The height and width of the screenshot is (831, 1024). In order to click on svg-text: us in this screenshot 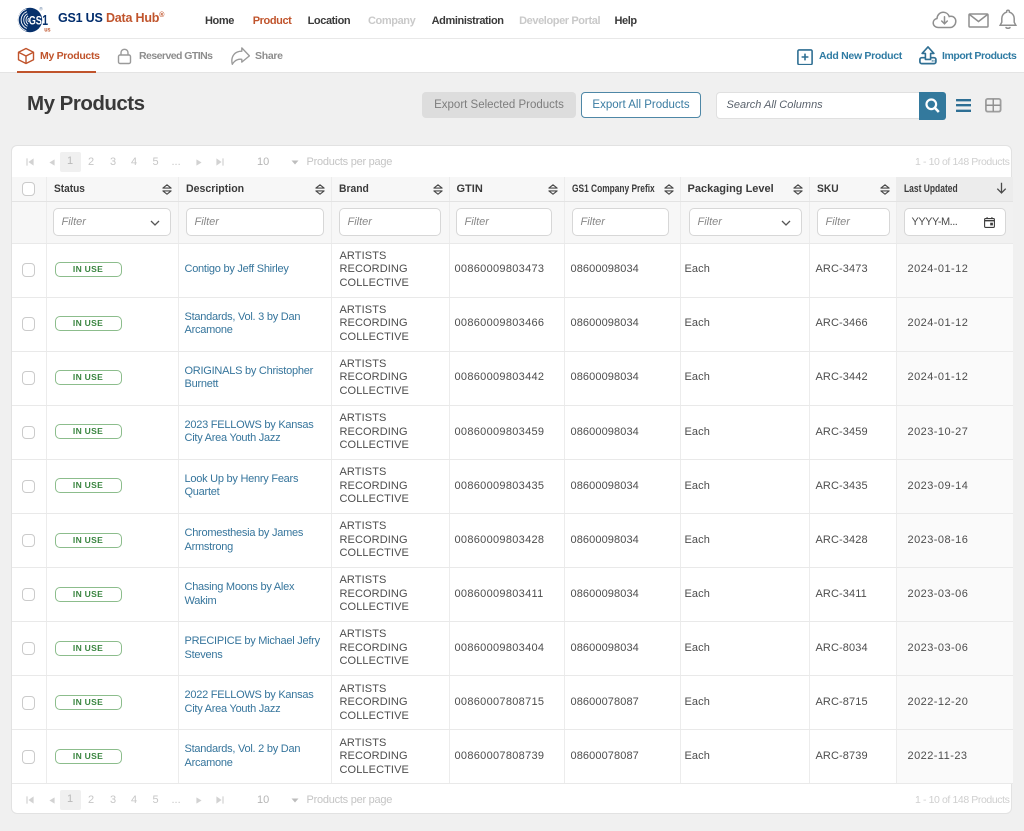, I will do `click(47, 29)`.